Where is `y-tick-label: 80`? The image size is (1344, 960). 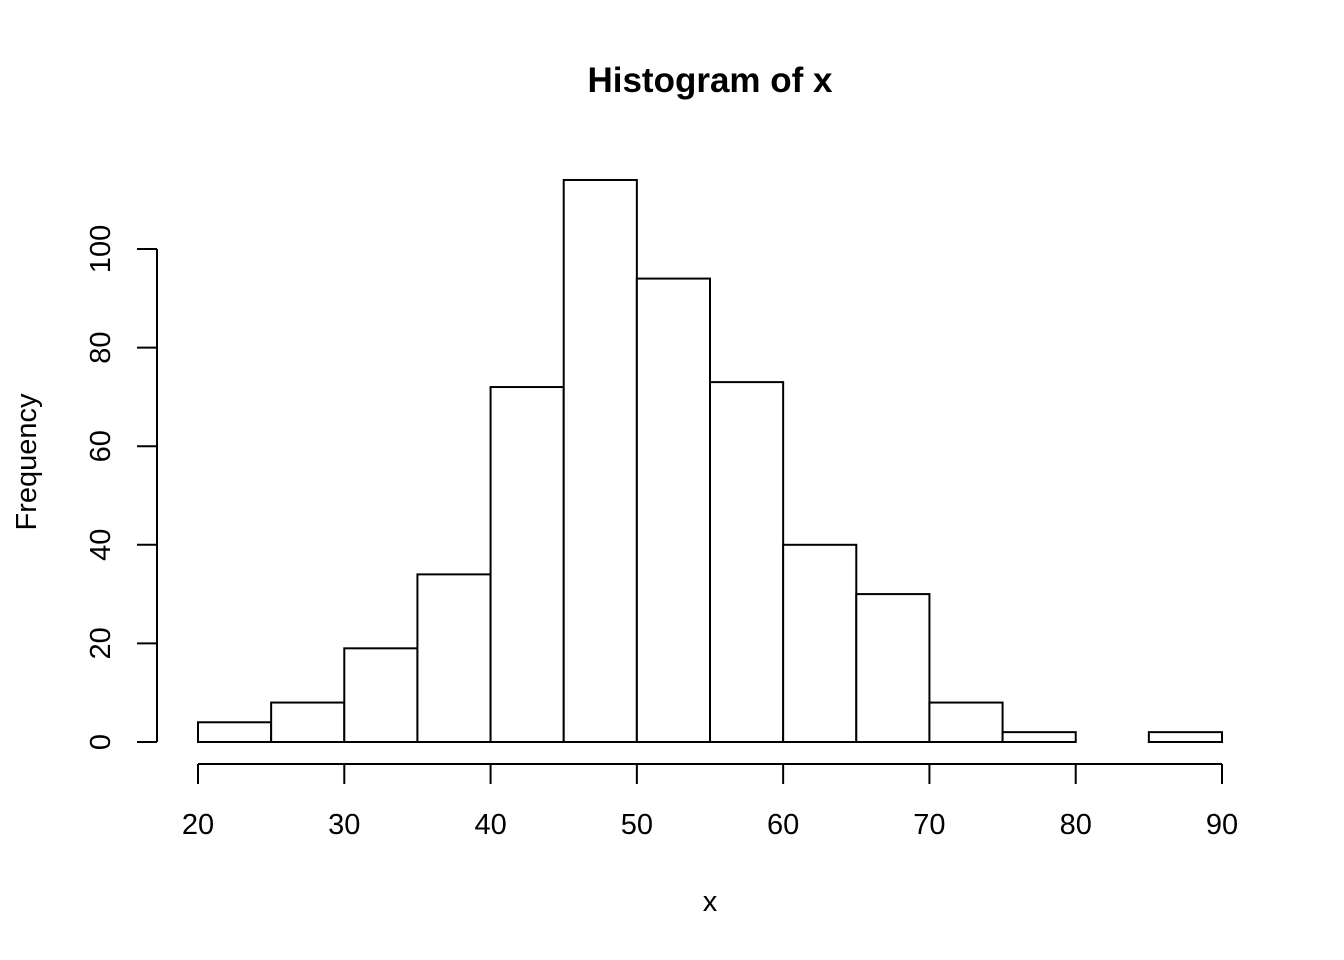 y-tick-label: 80 is located at coordinates (101, 347).